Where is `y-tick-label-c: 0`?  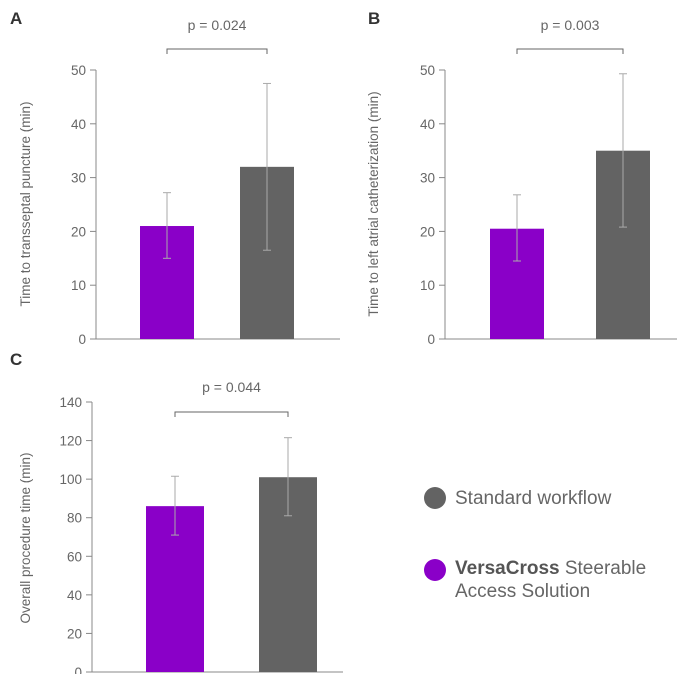 y-tick-label-c: 0 is located at coordinates (78, 669).